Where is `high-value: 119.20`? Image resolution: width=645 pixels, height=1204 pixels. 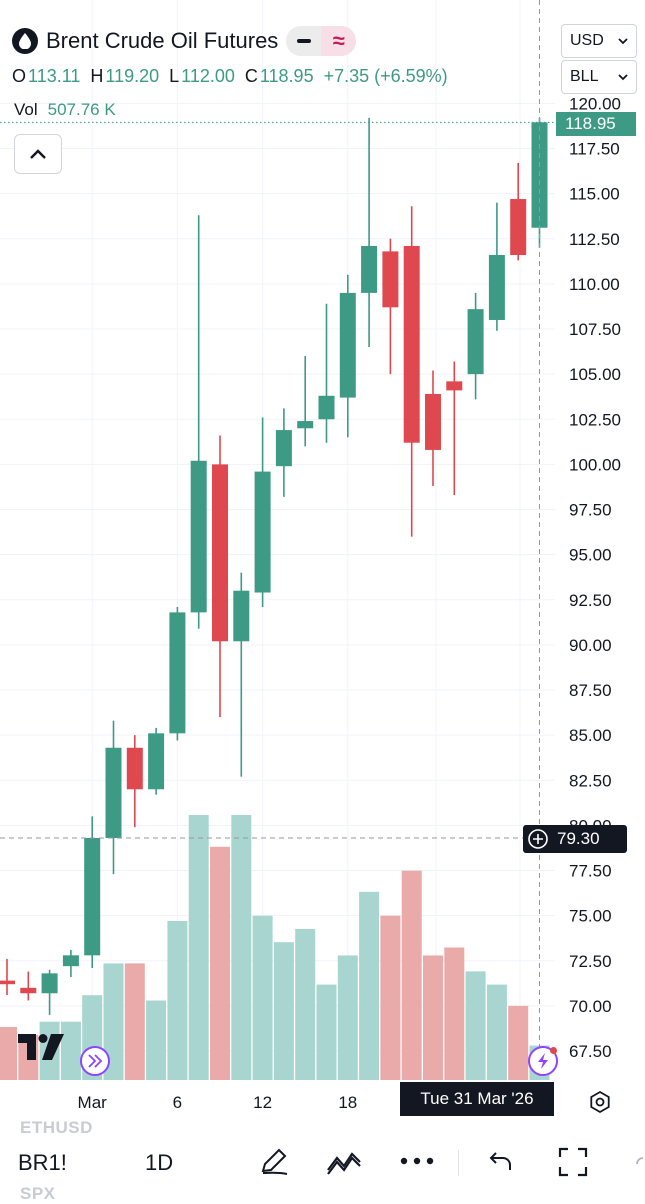 high-value: 119.20 is located at coordinates (132, 76).